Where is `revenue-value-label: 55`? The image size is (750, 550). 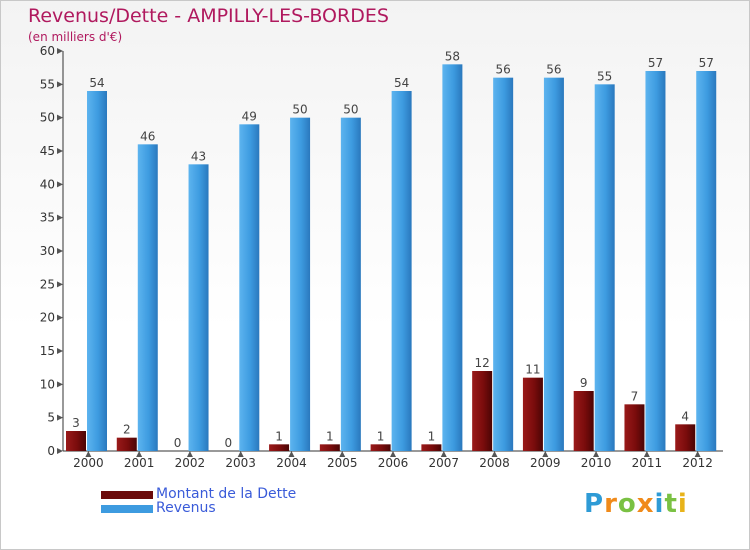
revenue-value-label: 55 is located at coordinates (604, 76).